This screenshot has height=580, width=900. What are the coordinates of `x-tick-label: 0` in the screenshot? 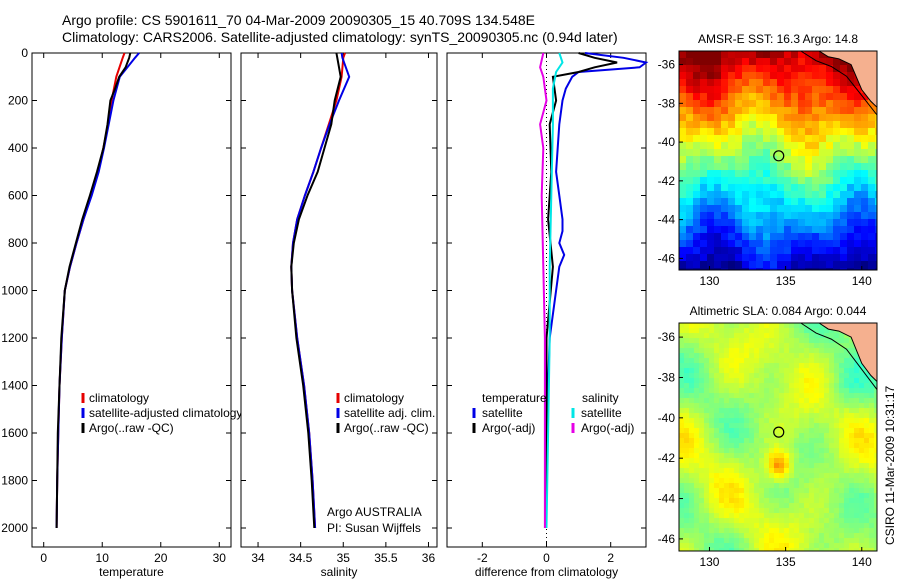 It's located at (546, 558).